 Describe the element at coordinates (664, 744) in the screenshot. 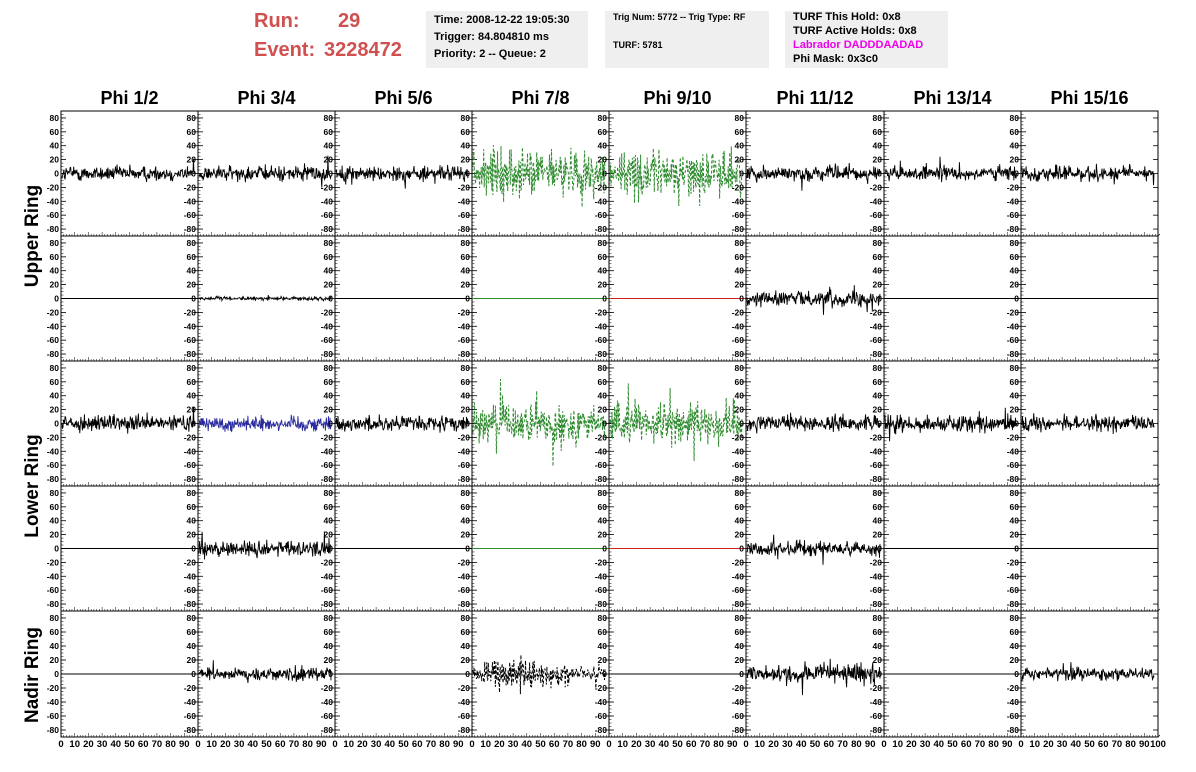

I see `x-tick-label: 40` at that location.